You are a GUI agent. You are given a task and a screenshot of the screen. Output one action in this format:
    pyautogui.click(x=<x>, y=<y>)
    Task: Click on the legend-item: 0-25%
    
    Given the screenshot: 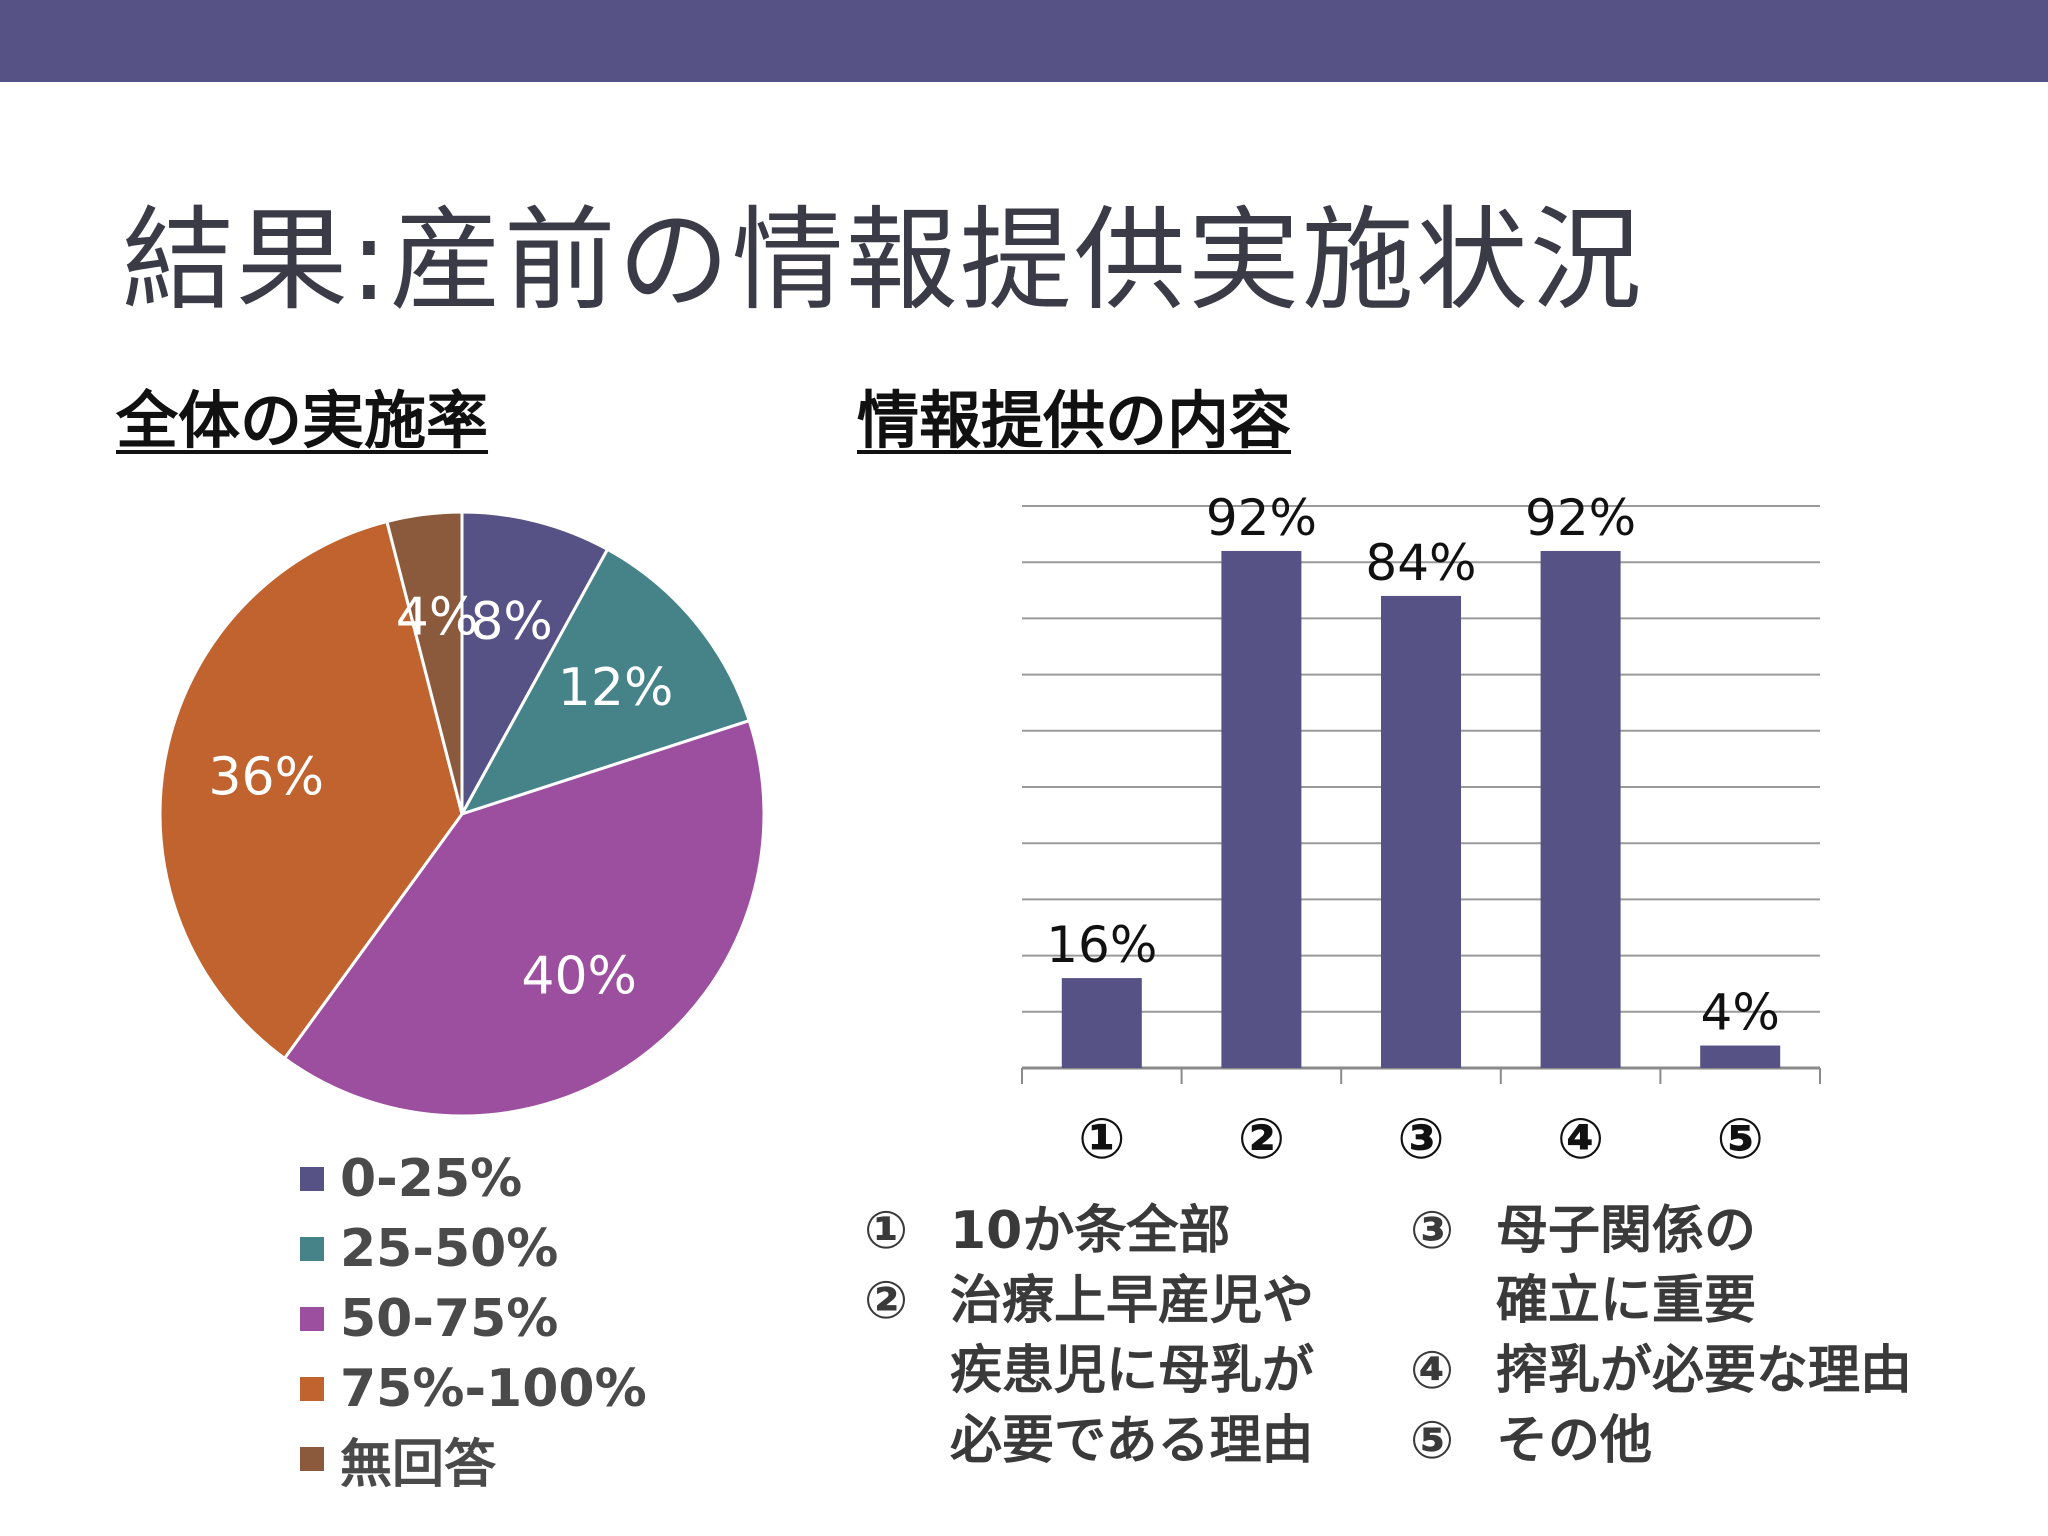 What is the action you would take?
    pyautogui.click(x=473, y=1179)
    